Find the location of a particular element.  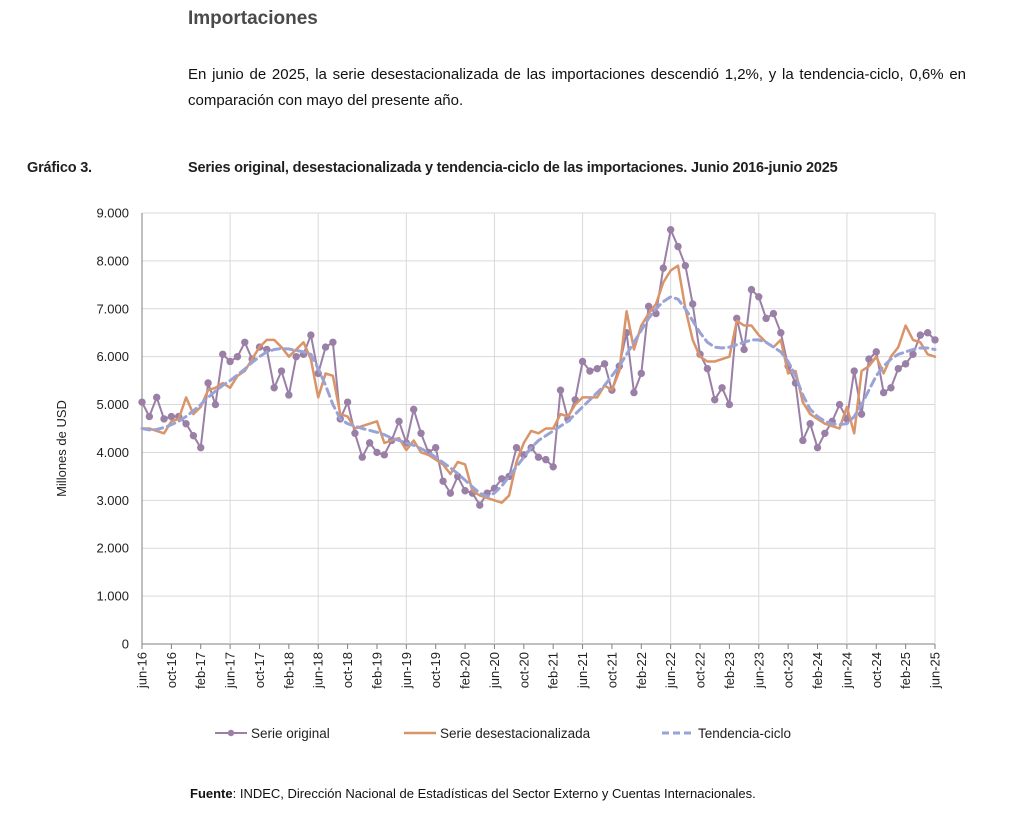

y-tick-label: 7.000 is located at coordinates (112, 308).